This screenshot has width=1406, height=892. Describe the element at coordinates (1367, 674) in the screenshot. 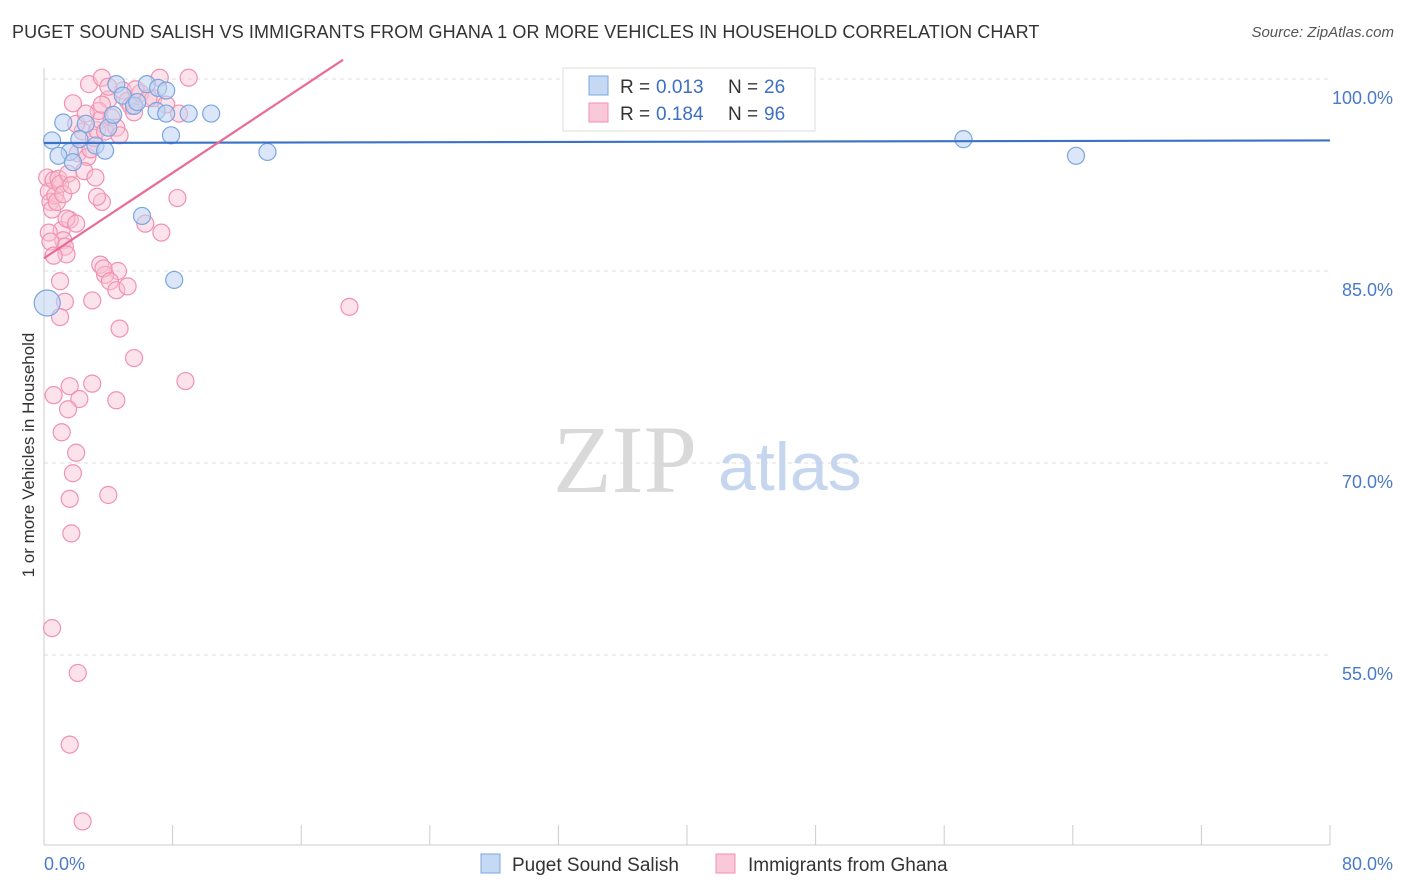

I see `y-tick-label-3: 55.0%` at that location.